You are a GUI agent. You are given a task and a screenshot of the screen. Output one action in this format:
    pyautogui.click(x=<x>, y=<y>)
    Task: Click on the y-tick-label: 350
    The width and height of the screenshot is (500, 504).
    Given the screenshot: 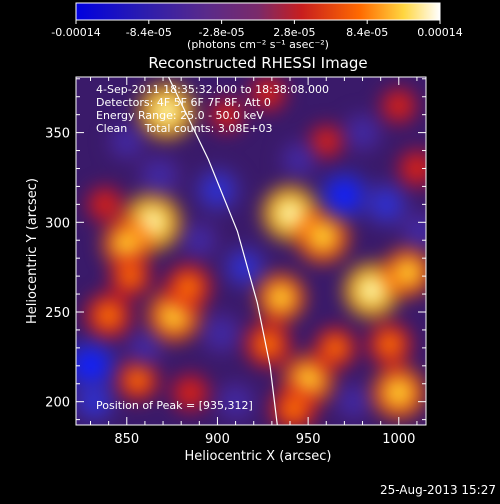 What is the action you would take?
    pyautogui.click(x=57, y=134)
    